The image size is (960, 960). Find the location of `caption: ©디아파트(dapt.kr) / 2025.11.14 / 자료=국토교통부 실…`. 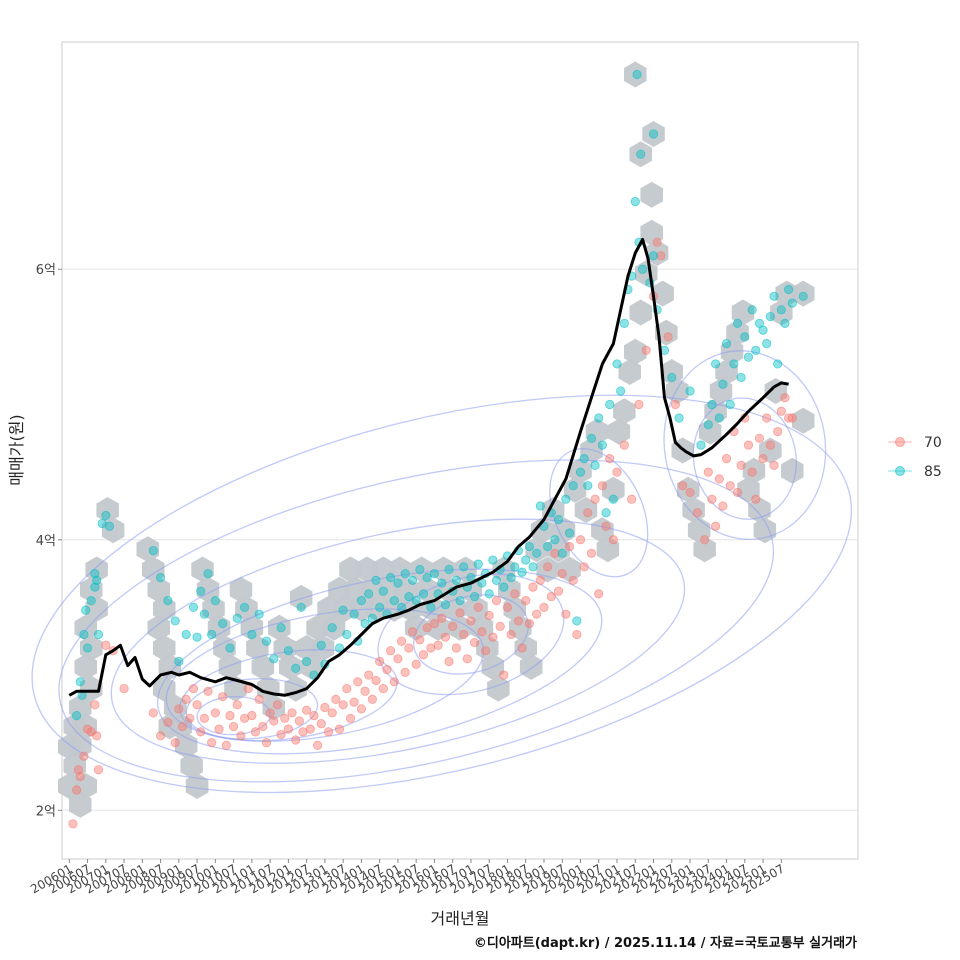

caption: ©디아파트(dapt.kr) / 2025.11.14 / 자료=국토교통부 실… is located at coordinates (665, 943).